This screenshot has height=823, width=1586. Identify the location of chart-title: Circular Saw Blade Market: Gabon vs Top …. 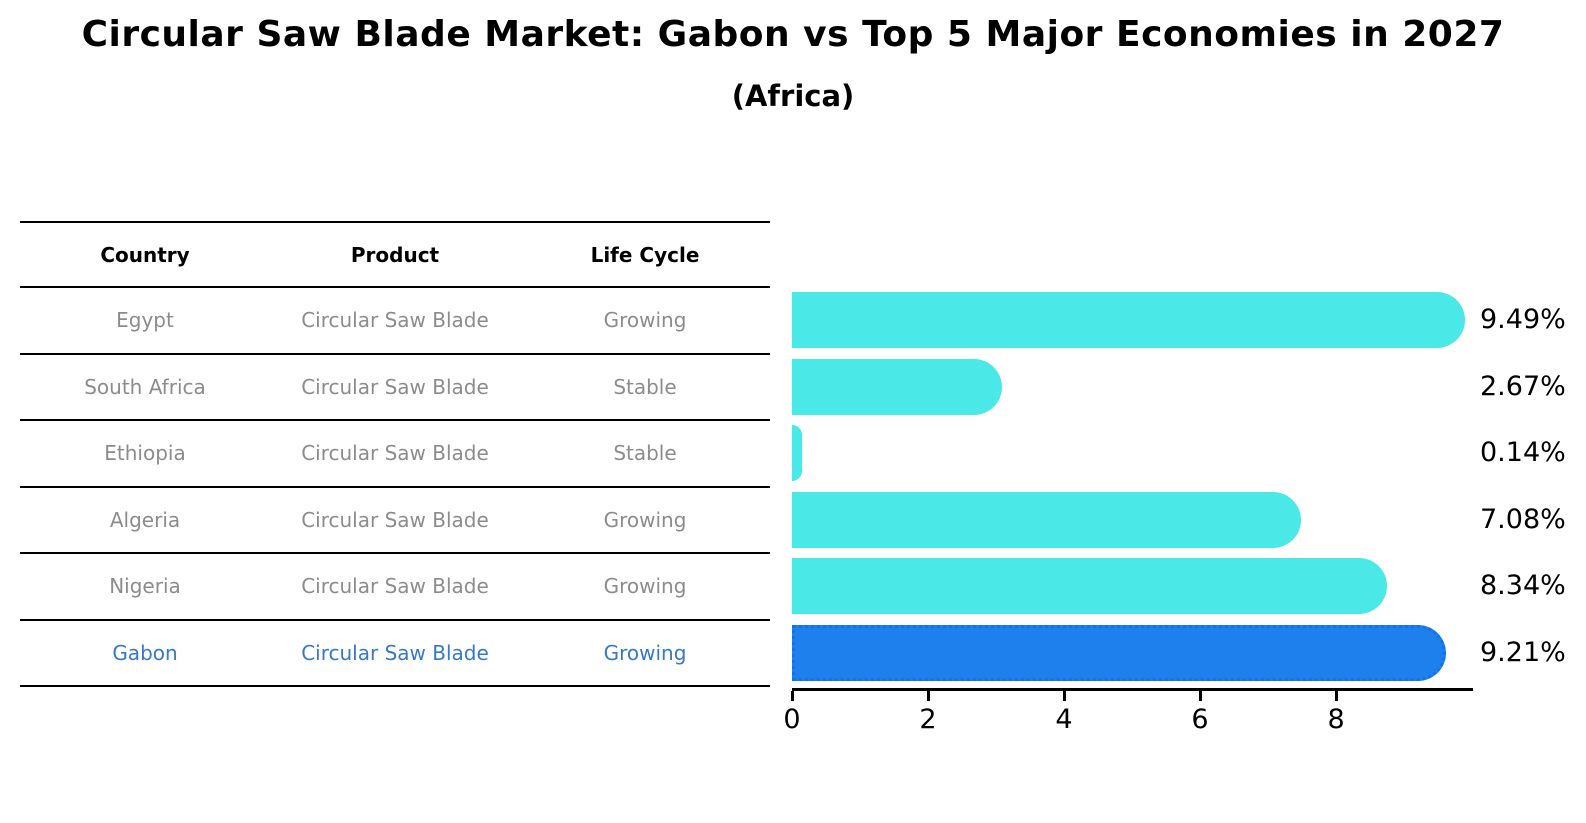
(793, 34).